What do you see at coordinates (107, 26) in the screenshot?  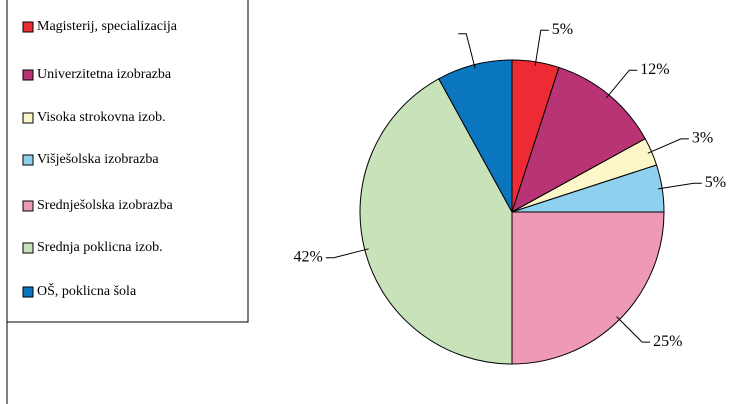 I see `legend-label: Magisterij, specializacija` at bounding box center [107, 26].